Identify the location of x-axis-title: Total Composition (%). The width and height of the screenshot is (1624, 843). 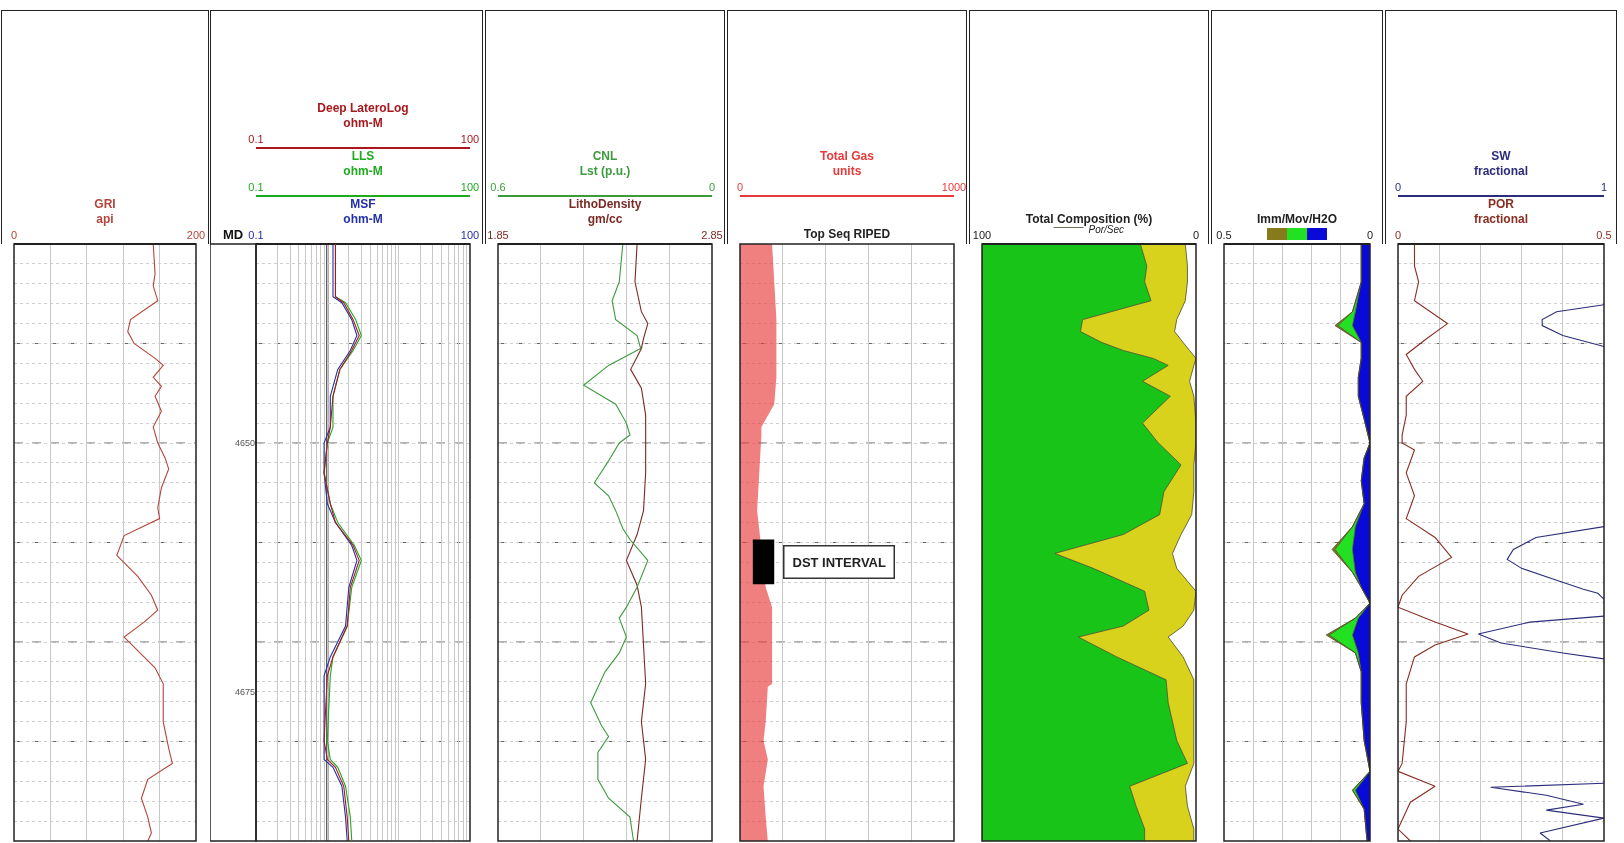
(1089, 219).